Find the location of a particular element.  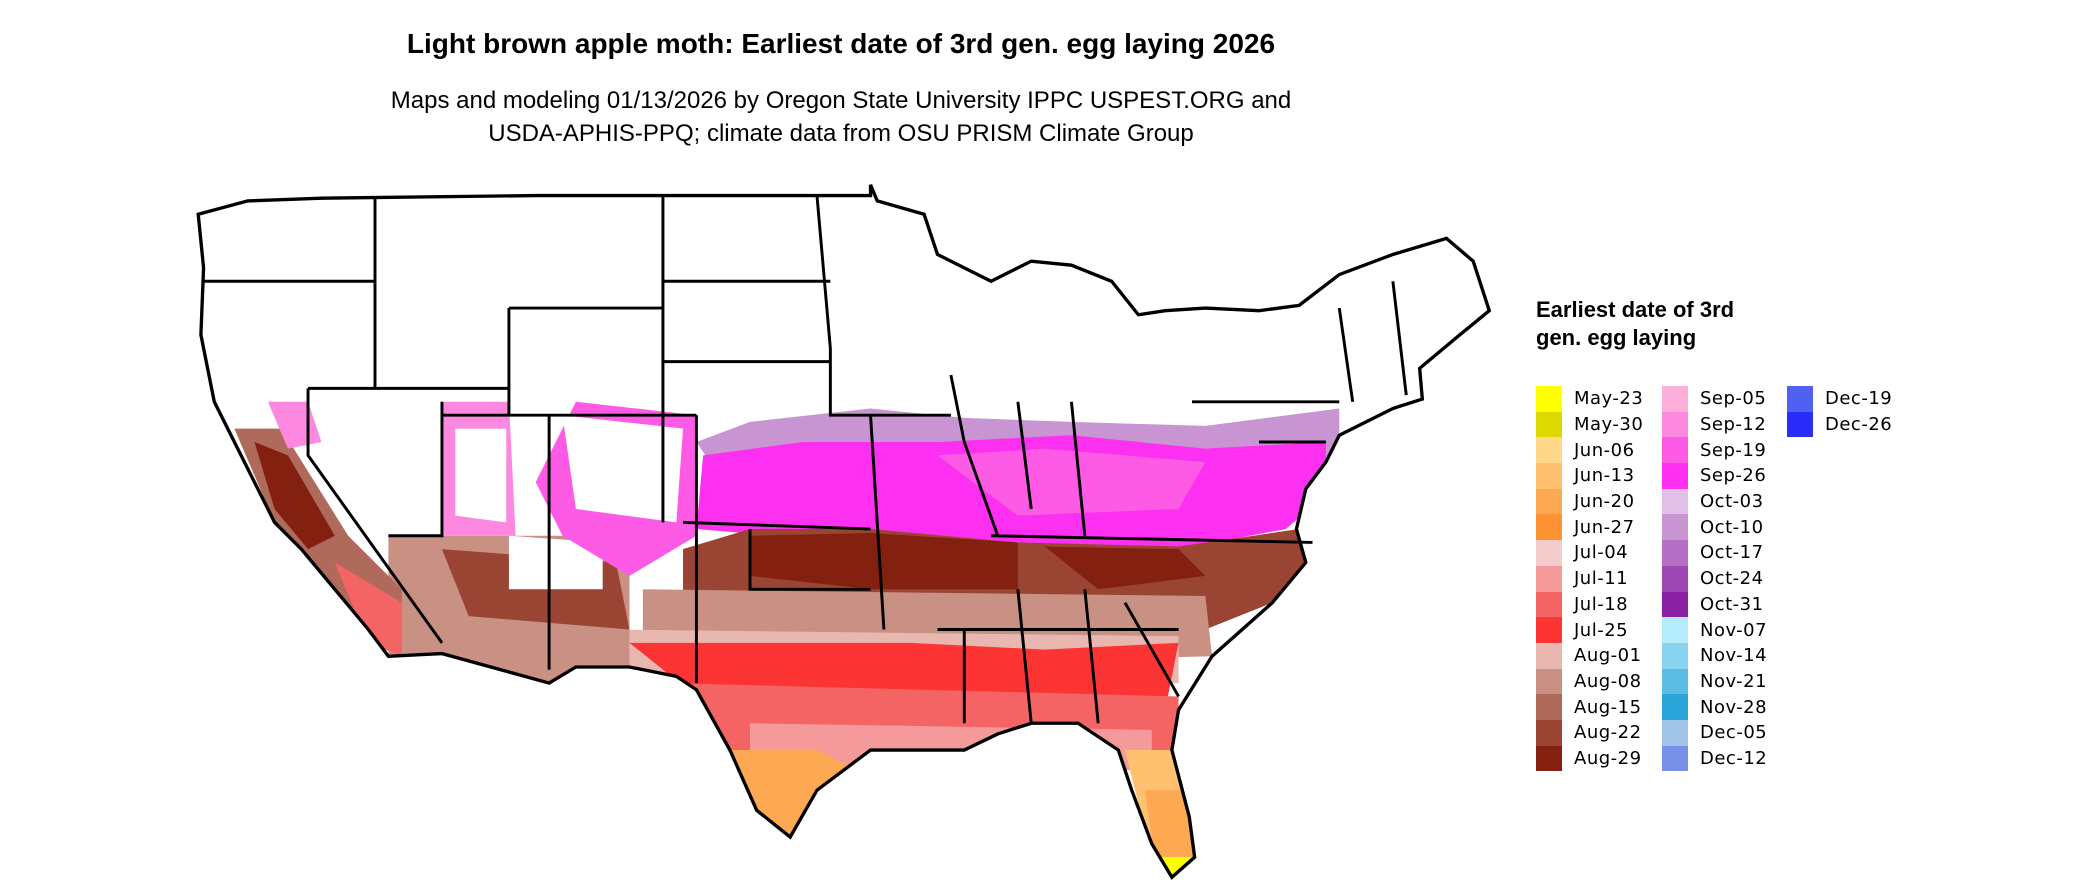

legend-label: Jul-04 is located at coordinates (1601, 553).